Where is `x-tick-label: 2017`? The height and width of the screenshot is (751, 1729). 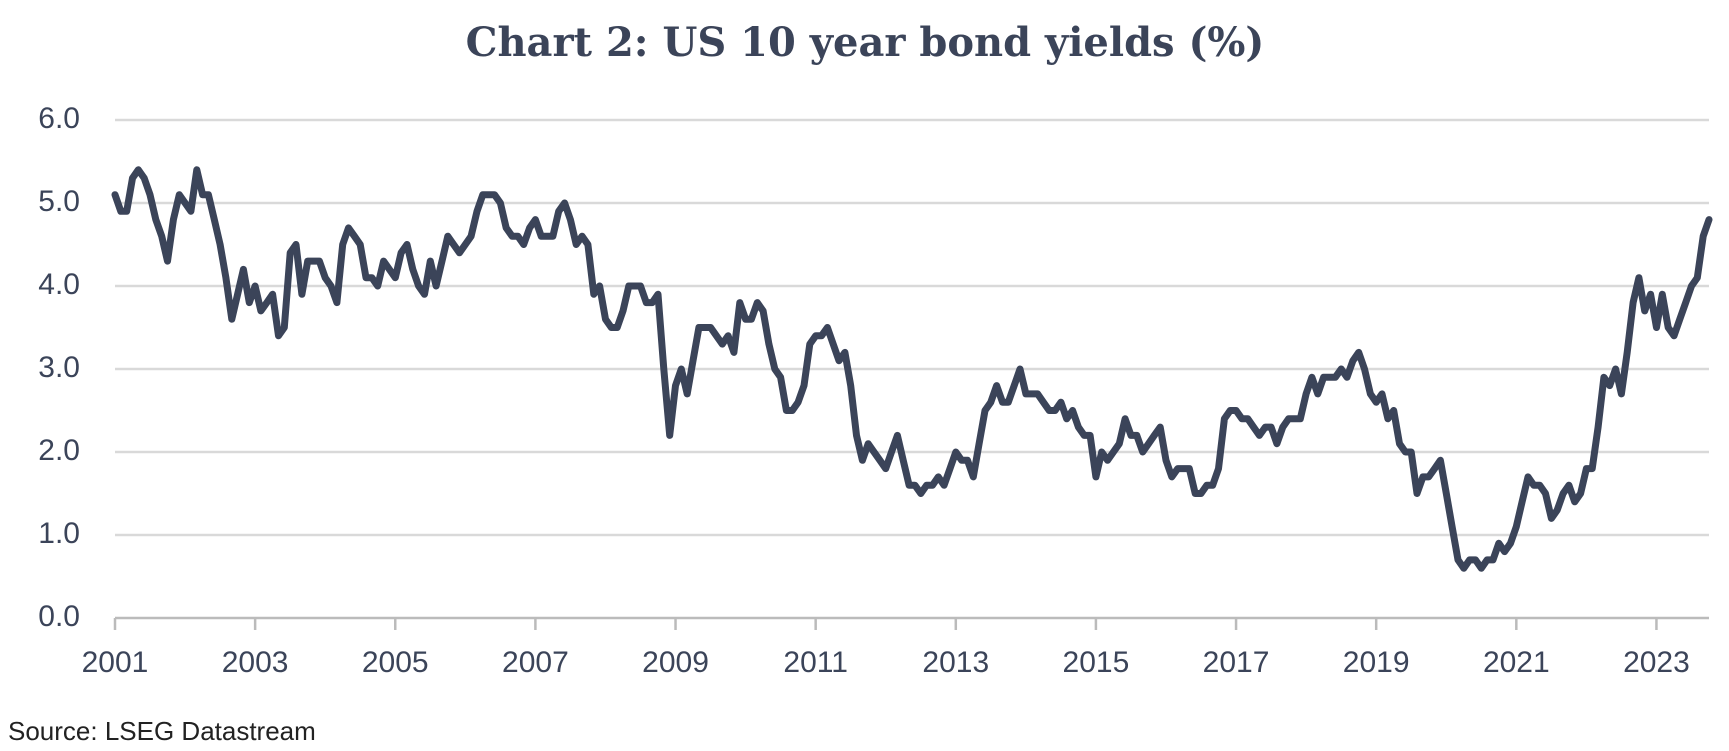
x-tick-label: 2017 is located at coordinates (1236, 662).